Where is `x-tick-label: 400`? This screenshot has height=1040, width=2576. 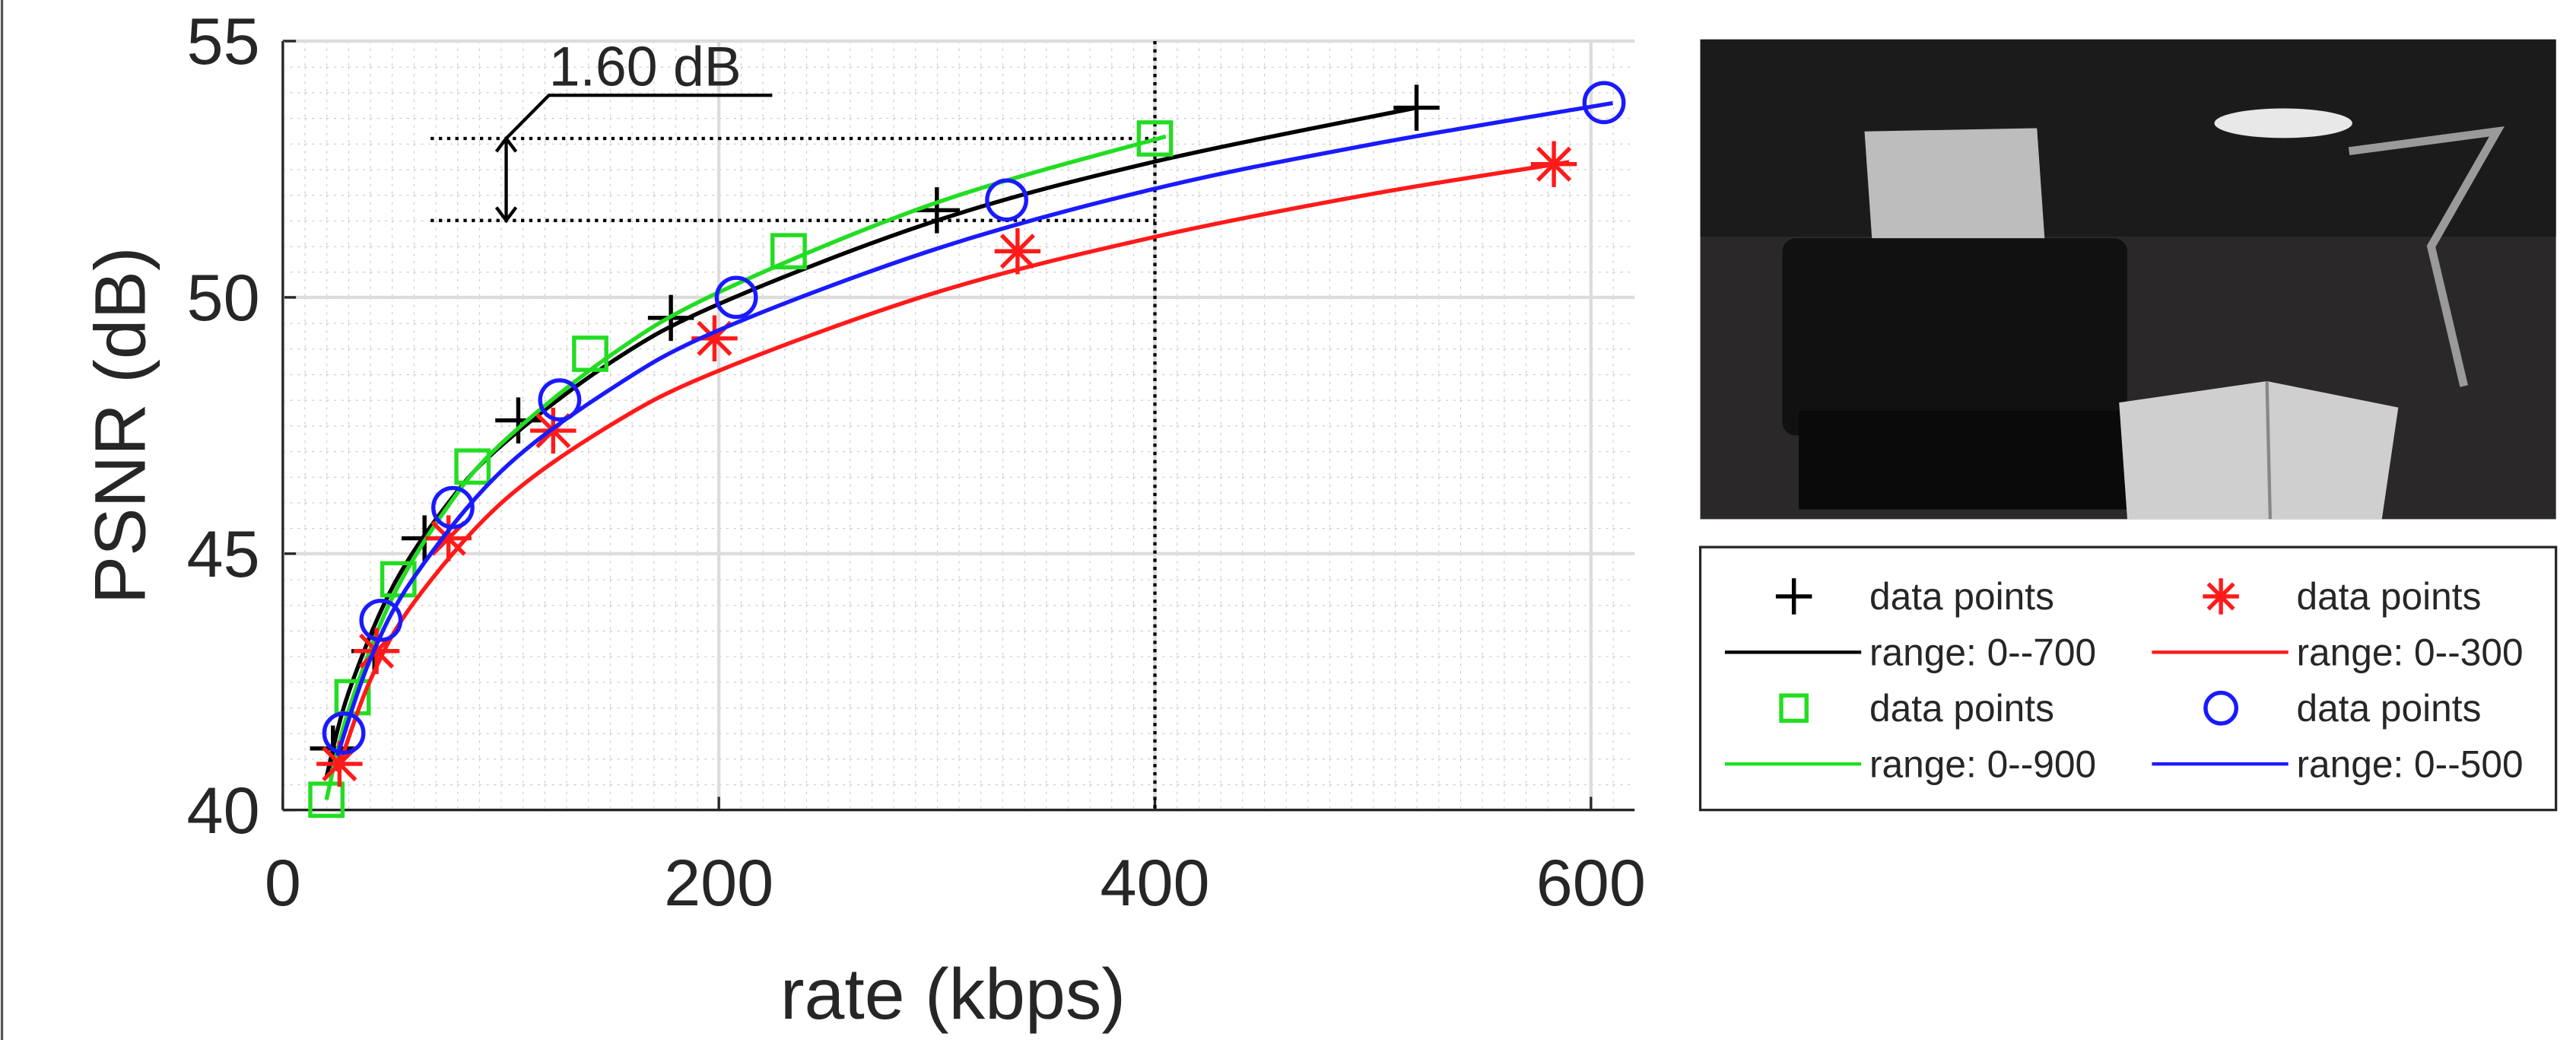
x-tick-label: 400 is located at coordinates (1154, 884).